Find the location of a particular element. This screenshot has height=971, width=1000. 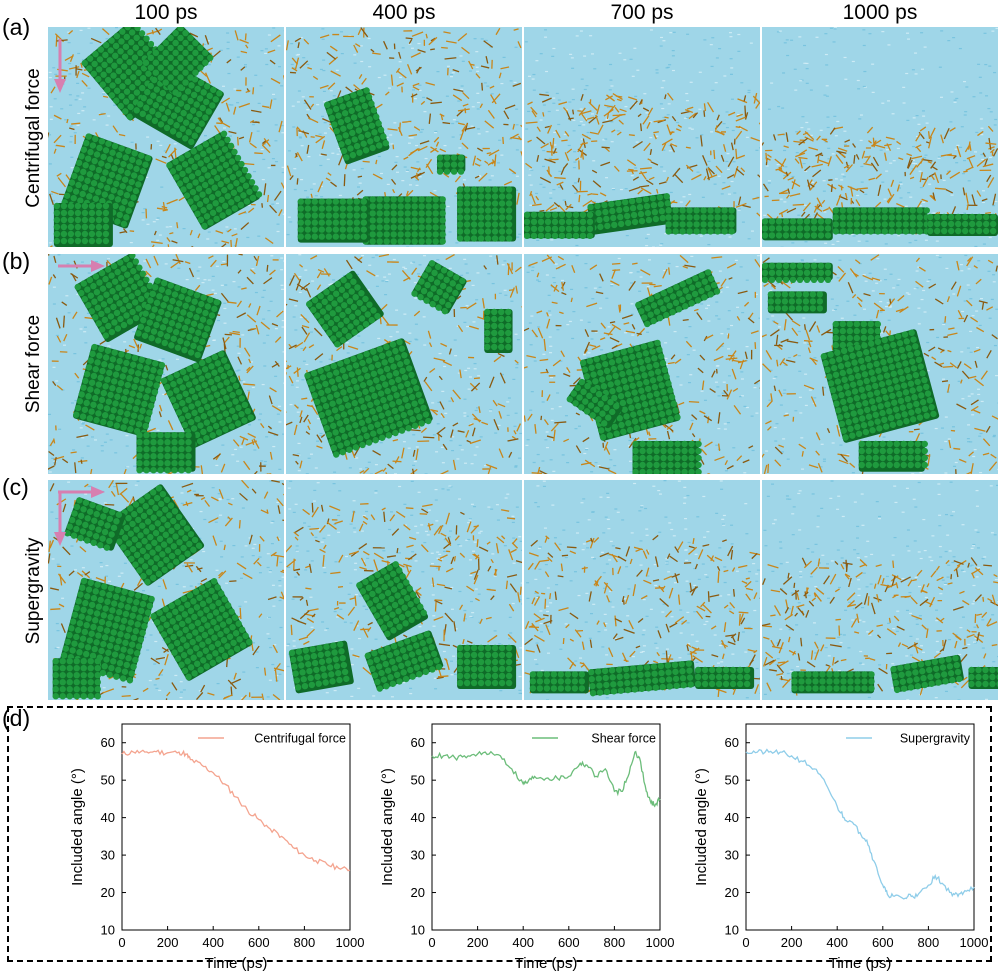

snapshot-supergravity-400ps is located at coordinates (404, 590).